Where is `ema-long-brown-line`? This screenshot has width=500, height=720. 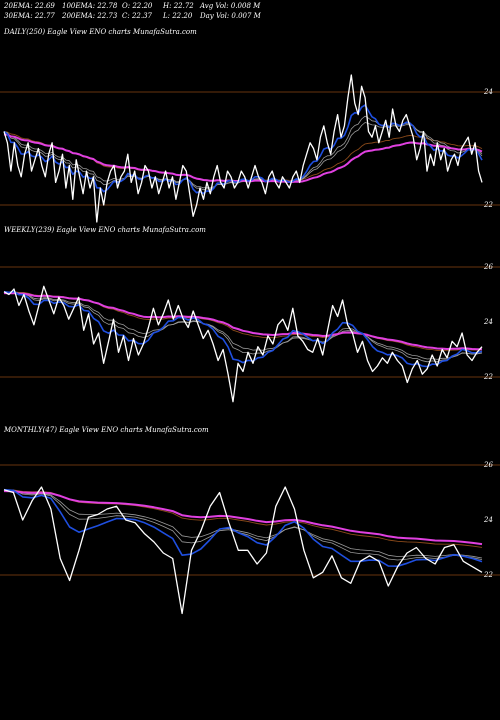 ema-long-brown-line is located at coordinates (243, 321).